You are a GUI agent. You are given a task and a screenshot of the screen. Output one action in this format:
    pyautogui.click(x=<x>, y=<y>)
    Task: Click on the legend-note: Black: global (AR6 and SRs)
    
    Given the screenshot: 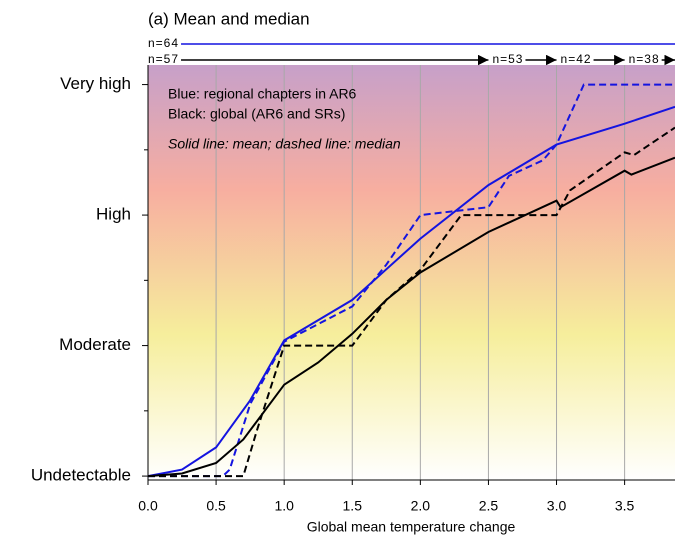 What is the action you would take?
    pyautogui.click(x=256, y=114)
    